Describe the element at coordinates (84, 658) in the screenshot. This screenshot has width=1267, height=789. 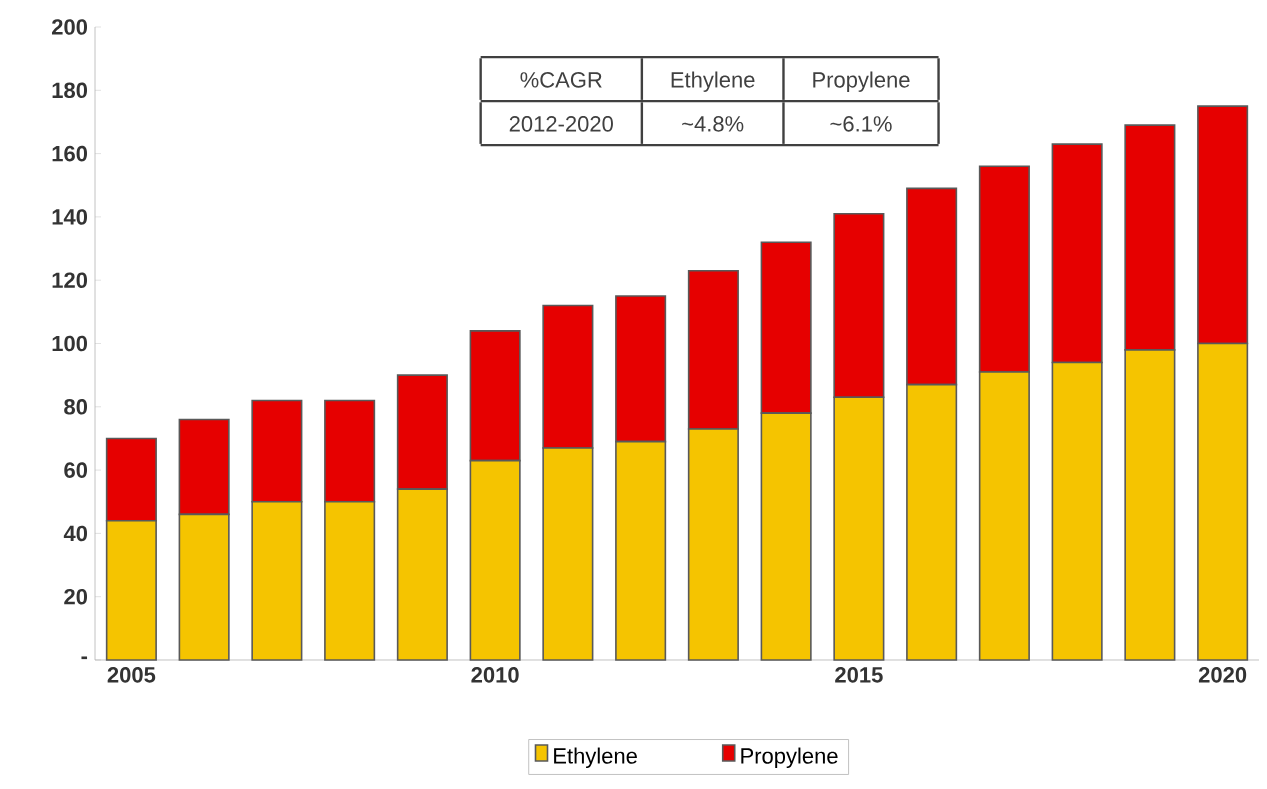
I see `y-tick-label: -` at that location.